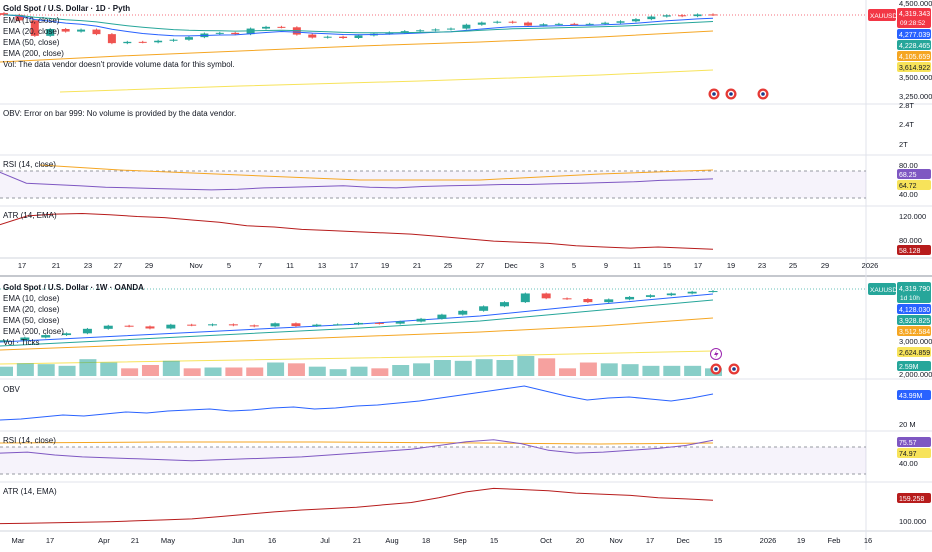  What do you see at coordinates (31, 20) in the screenshot?
I see `top-legend-ema10: EMA (10, close)` at bounding box center [31, 20].